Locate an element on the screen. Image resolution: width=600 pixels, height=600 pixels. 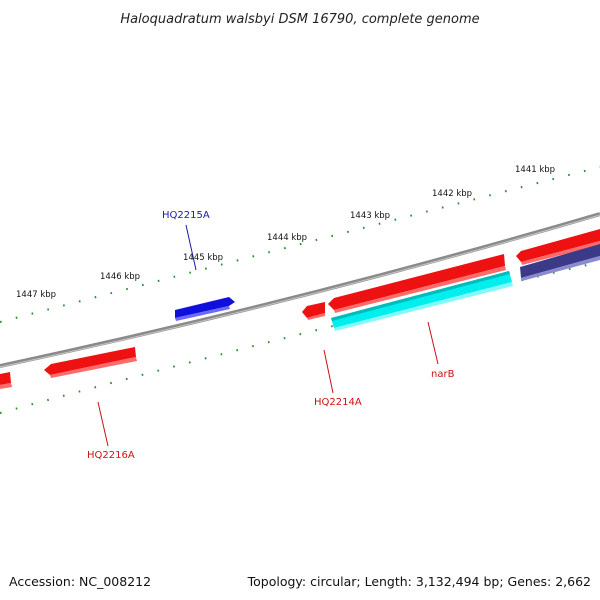
gene-hq2215a is located at coordinates (205, 309).